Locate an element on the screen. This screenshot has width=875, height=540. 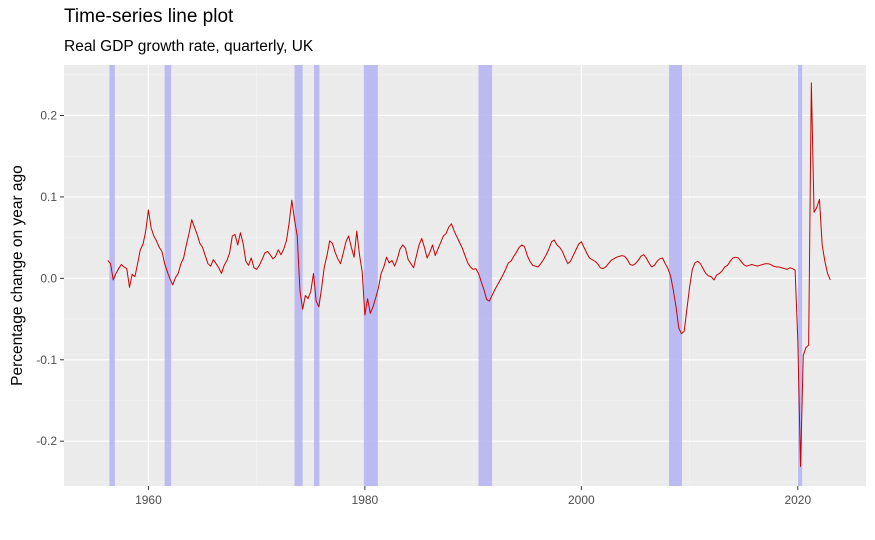
x-axis: 1960 1980 2000 2020 is located at coordinates (473, 496).